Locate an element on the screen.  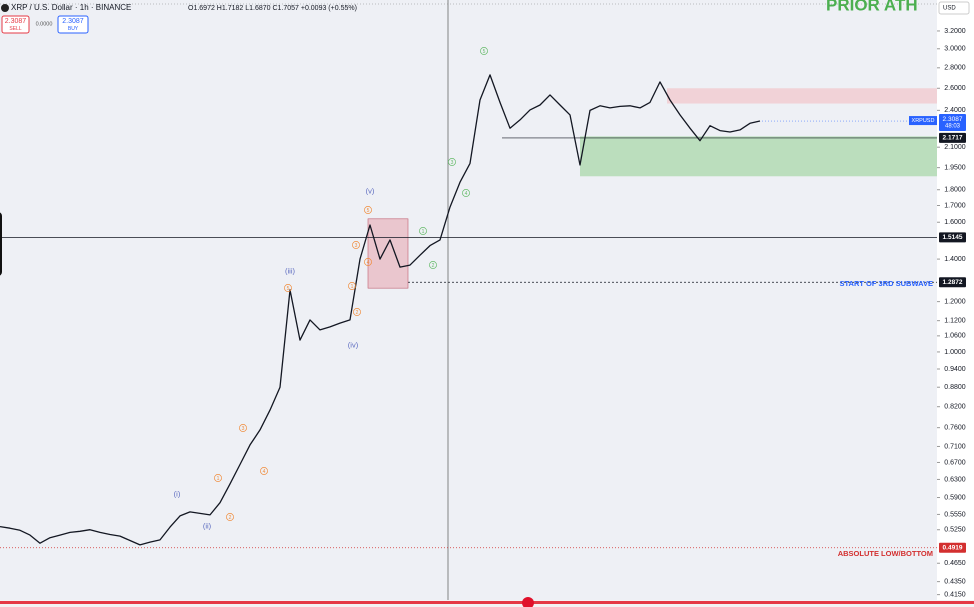
y-tick-label: 1.4000 is located at coordinates (955, 259).